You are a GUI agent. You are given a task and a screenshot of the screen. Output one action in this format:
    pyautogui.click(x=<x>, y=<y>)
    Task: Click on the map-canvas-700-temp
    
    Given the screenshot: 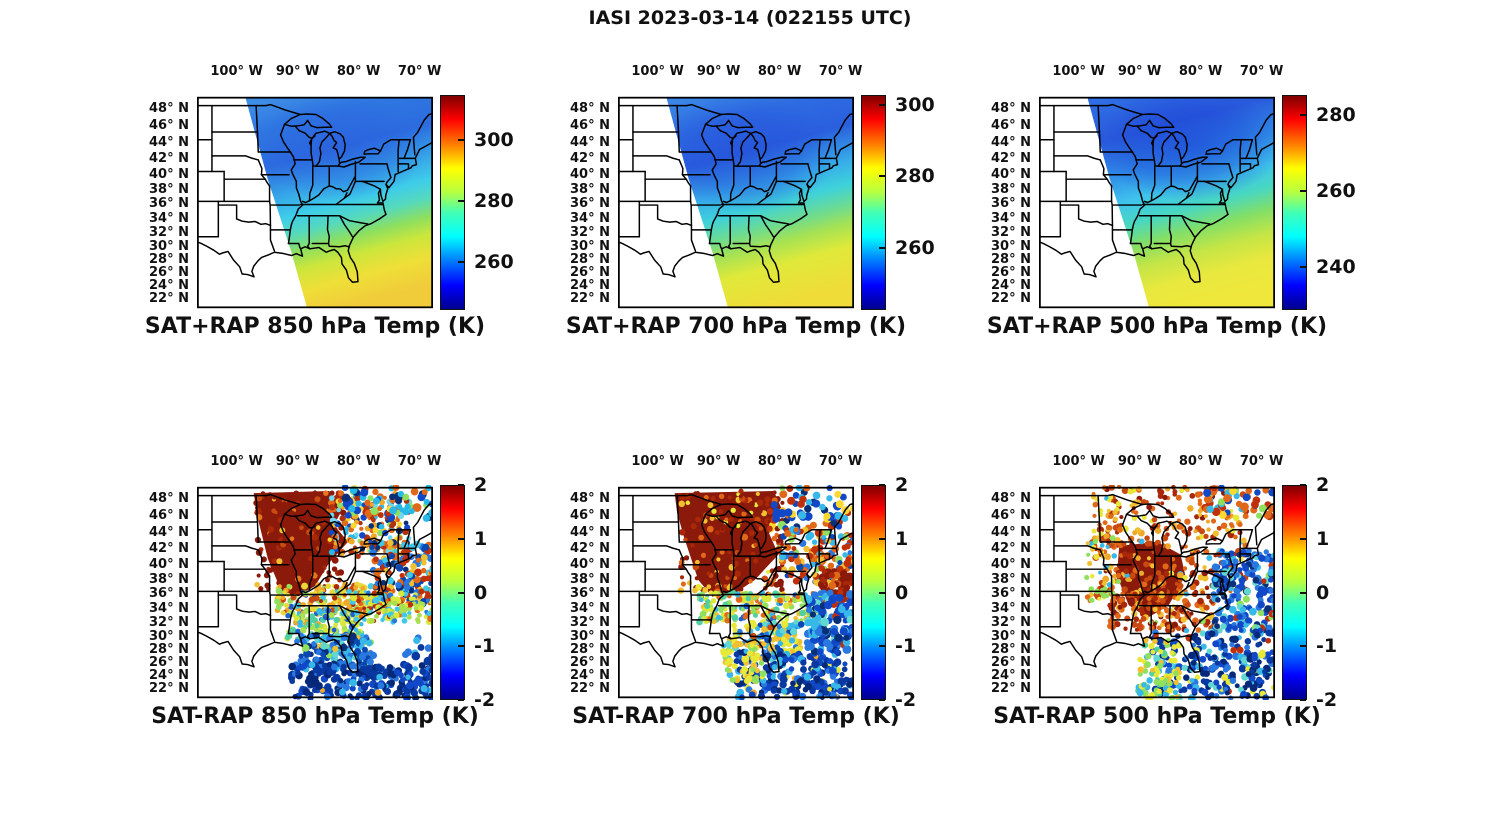 What is the action you would take?
    pyautogui.click(x=736, y=202)
    